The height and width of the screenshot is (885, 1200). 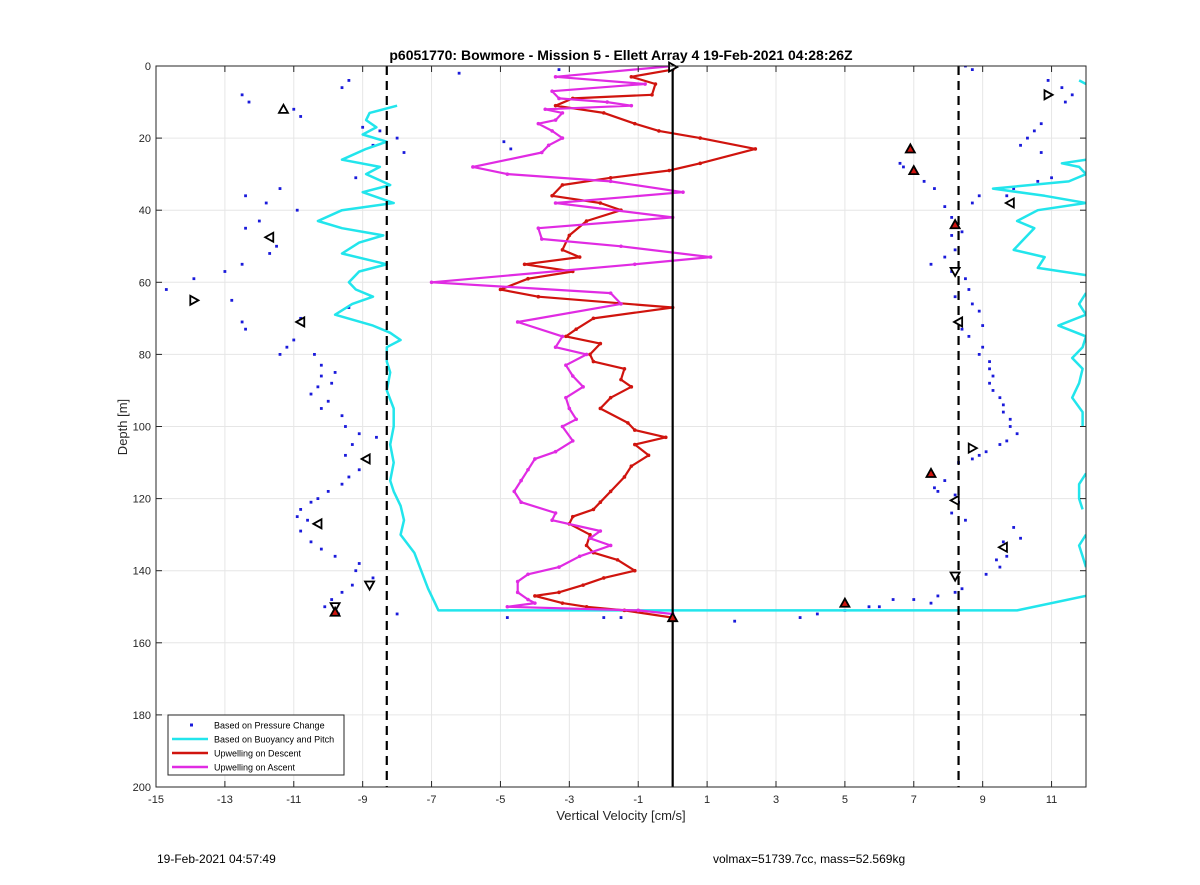 I want to click on x-tick-label: -5, so click(x=501, y=800).